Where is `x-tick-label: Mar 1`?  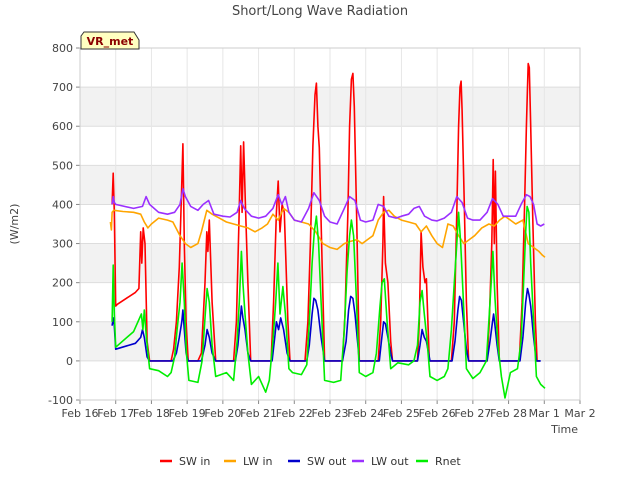 x-tick-label: Mar 1 is located at coordinates (544, 413).